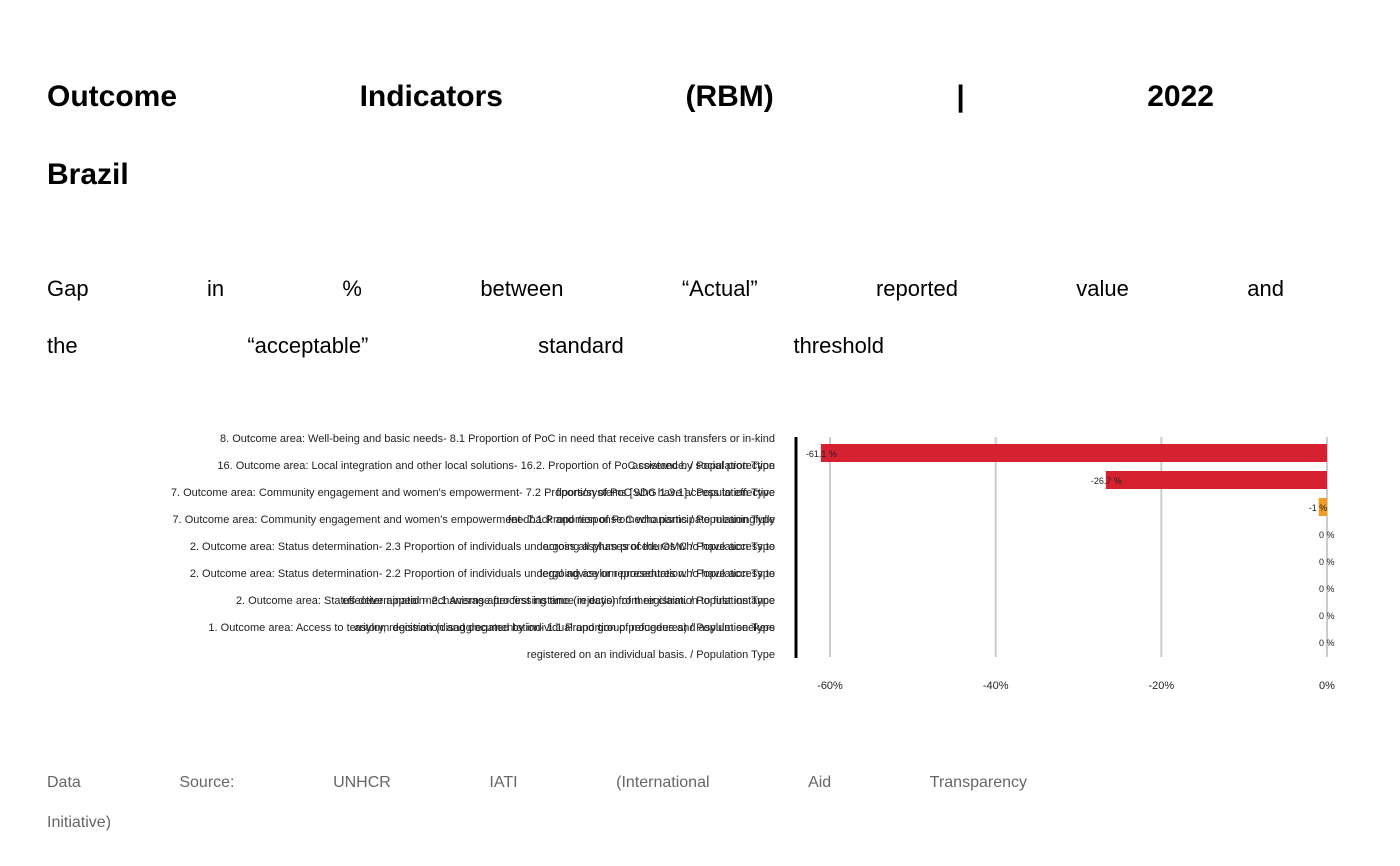  Describe the element at coordinates (821, 454) in the screenshot. I see `data-label: -61.1 %` at that location.